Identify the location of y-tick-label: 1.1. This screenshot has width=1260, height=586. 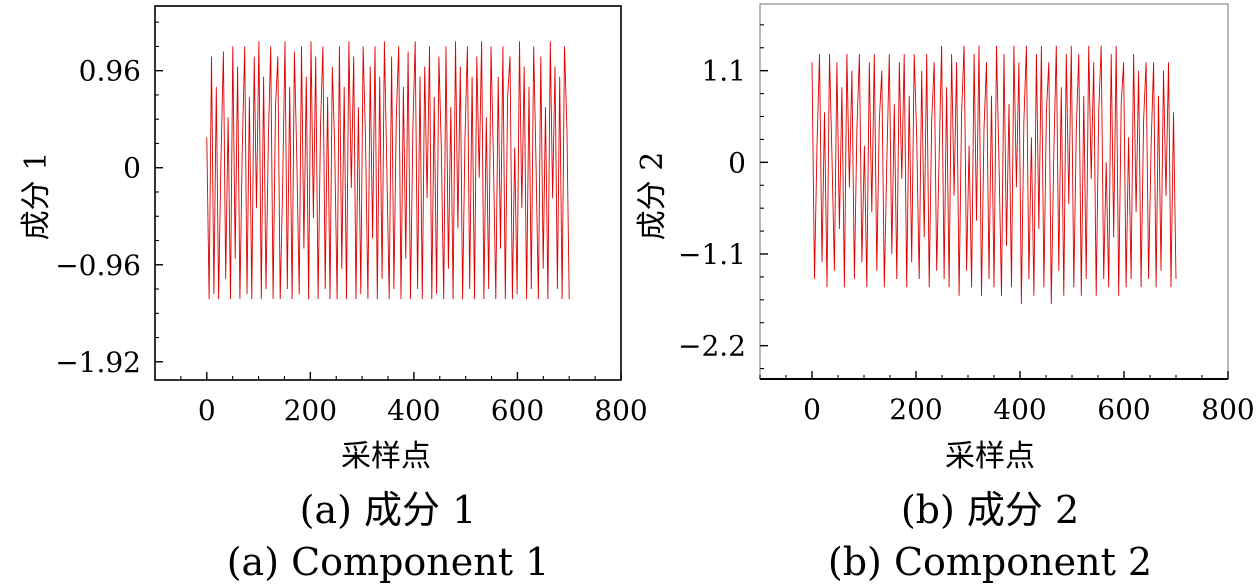
(723, 71).